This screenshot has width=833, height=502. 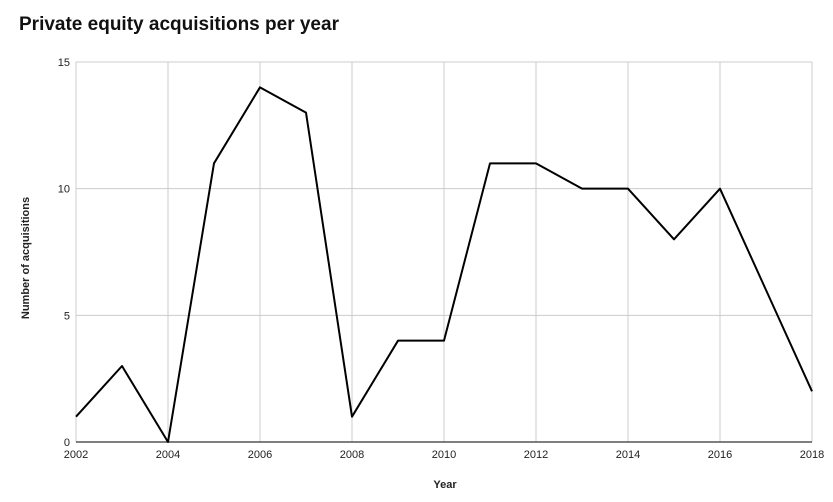 What do you see at coordinates (64, 190) in the screenshot?
I see `y-tick-label: 10` at bounding box center [64, 190].